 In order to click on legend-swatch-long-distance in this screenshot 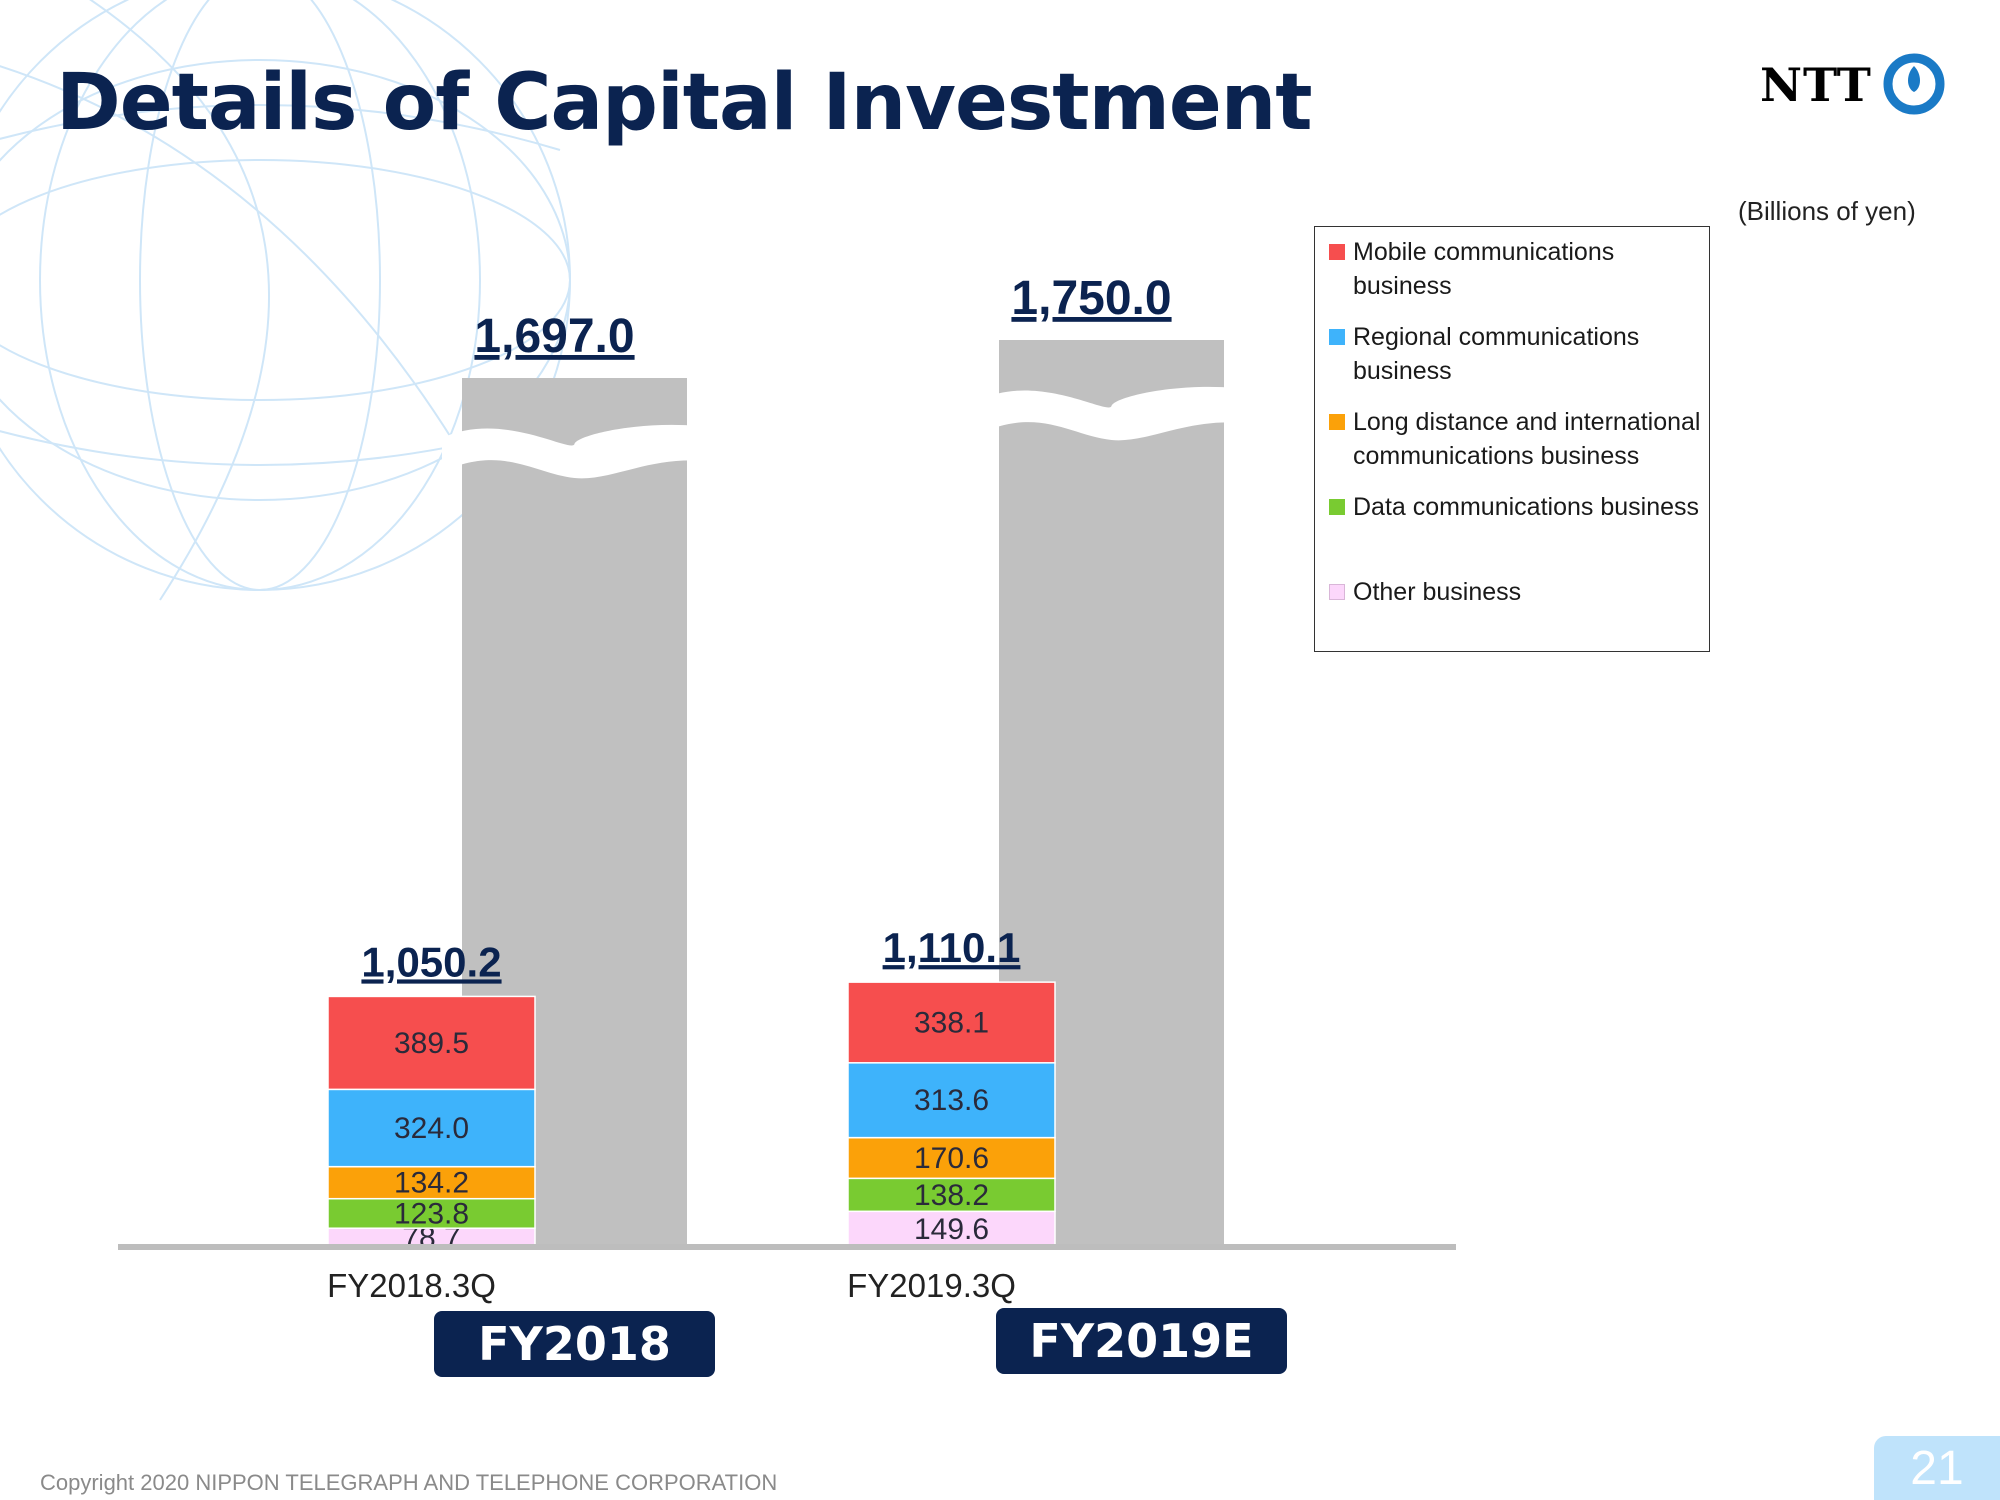, I will do `click(1337, 422)`.